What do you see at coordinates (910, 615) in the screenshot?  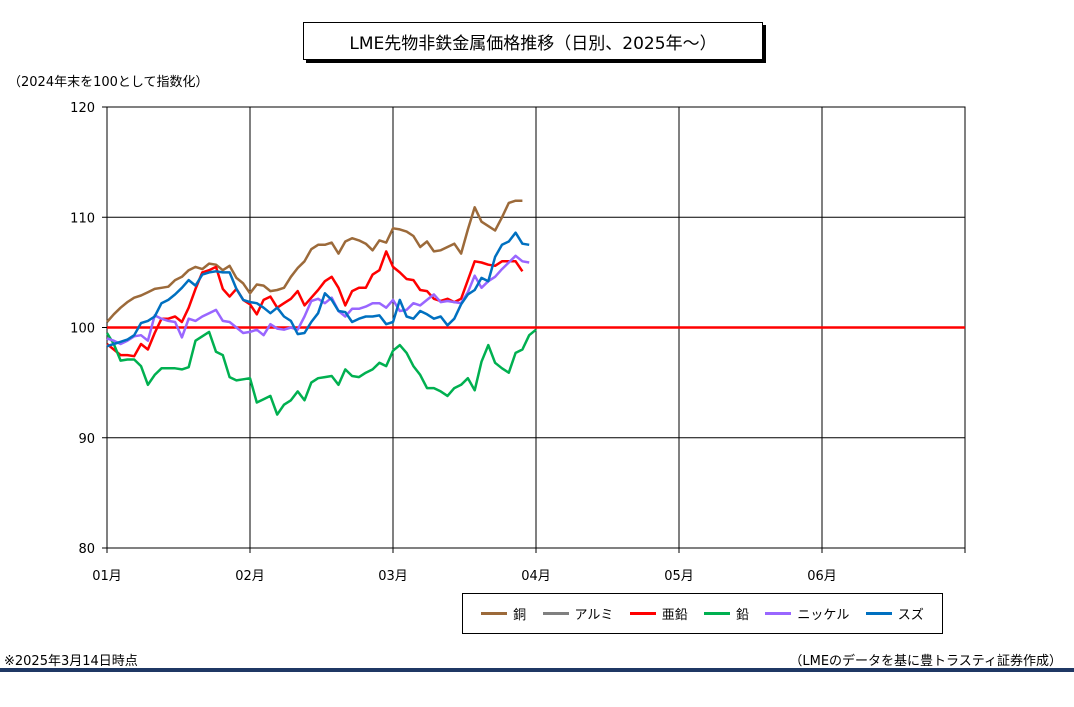 I see `legend-label: スズ` at bounding box center [910, 615].